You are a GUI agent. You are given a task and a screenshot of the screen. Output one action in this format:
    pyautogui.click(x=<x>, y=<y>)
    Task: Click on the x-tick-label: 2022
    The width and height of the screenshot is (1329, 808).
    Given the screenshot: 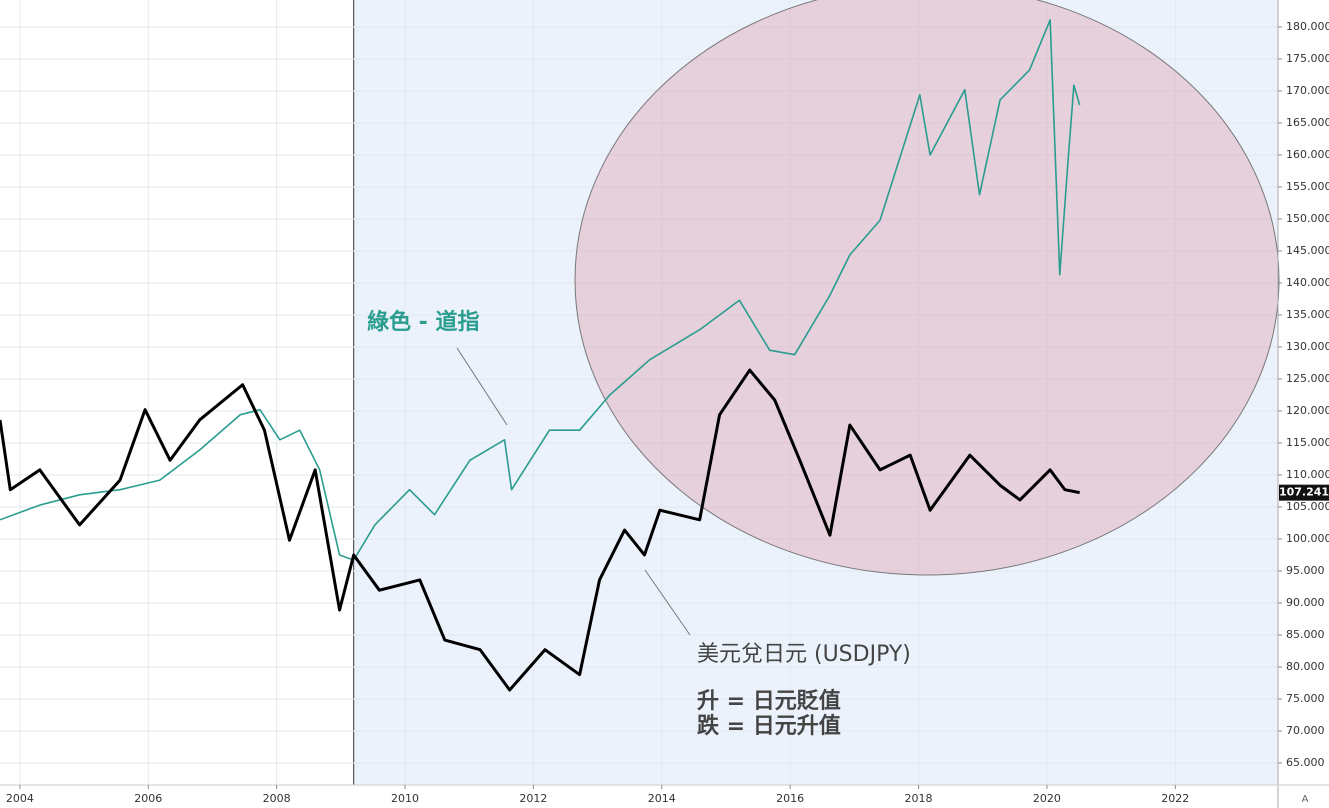 What is the action you would take?
    pyautogui.click(x=1175, y=798)
    